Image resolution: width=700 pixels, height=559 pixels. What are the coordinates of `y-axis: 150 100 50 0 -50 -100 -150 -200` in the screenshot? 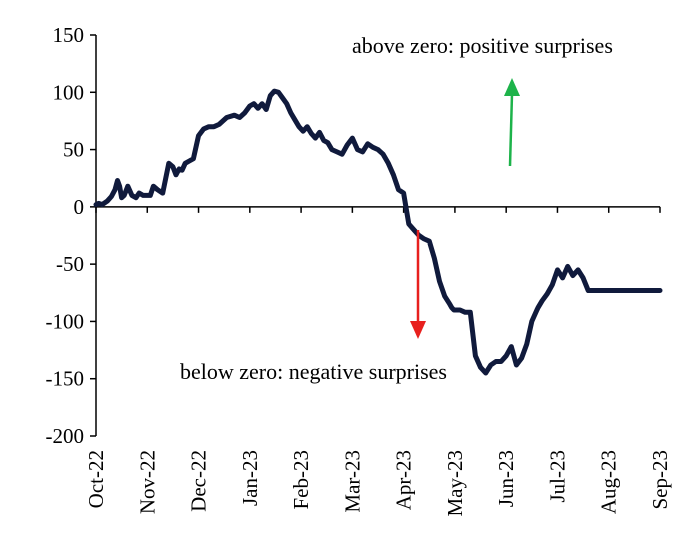 It's located at (71, 235).